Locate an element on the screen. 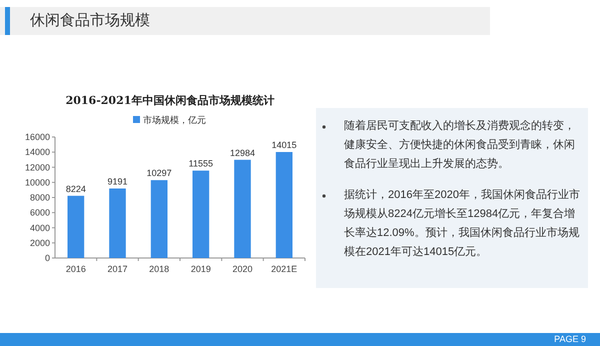  y-tick-label: 12000 is located at coordinates (37, 167).